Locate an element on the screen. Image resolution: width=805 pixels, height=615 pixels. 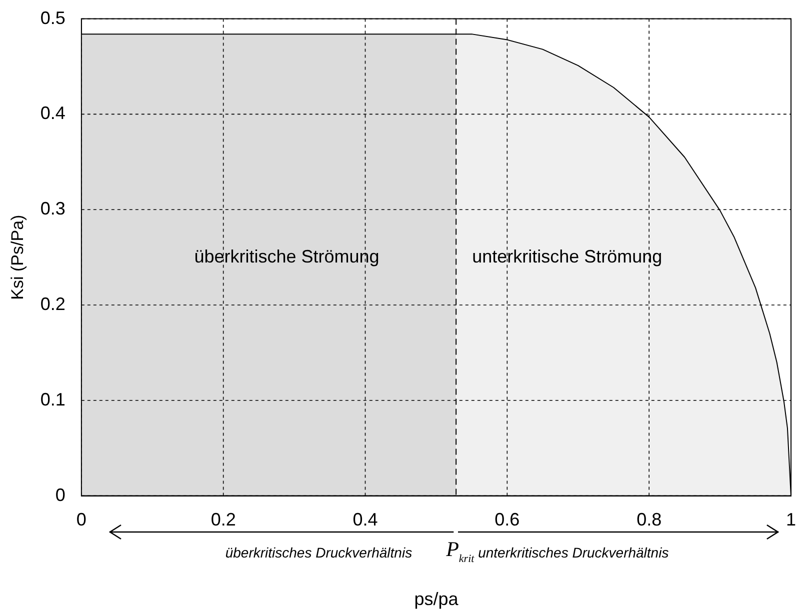
text: überkritisches Druckverhältnis is located at coordinates (318, 552).